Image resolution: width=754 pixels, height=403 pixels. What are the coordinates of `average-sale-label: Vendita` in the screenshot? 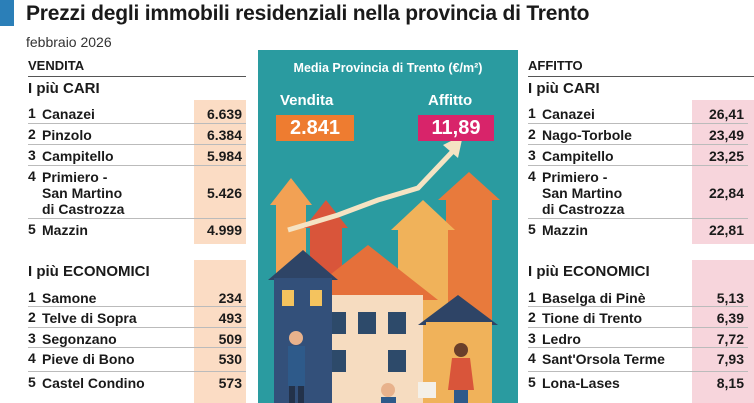 It's located at (307, 100).